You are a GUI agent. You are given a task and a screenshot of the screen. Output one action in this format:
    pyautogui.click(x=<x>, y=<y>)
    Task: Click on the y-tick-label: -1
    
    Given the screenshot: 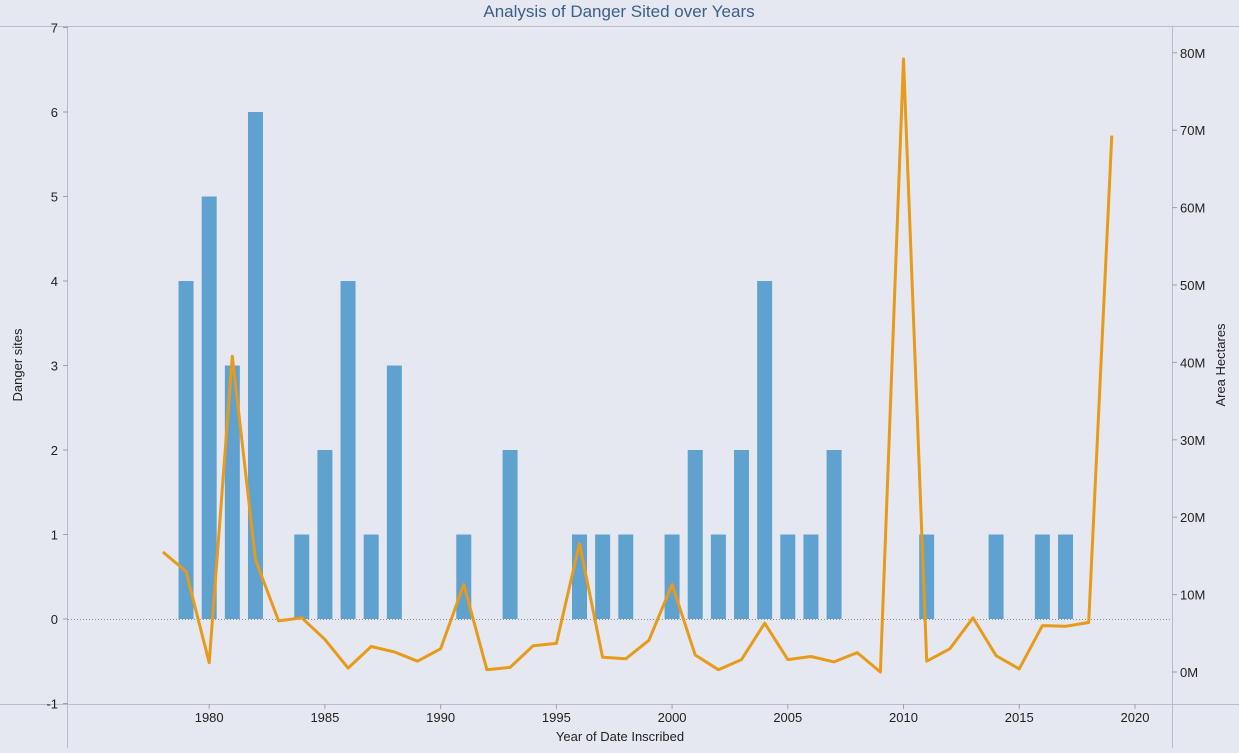 What is the action you would take?
    pyautogui.click(x=52, y=704)
    